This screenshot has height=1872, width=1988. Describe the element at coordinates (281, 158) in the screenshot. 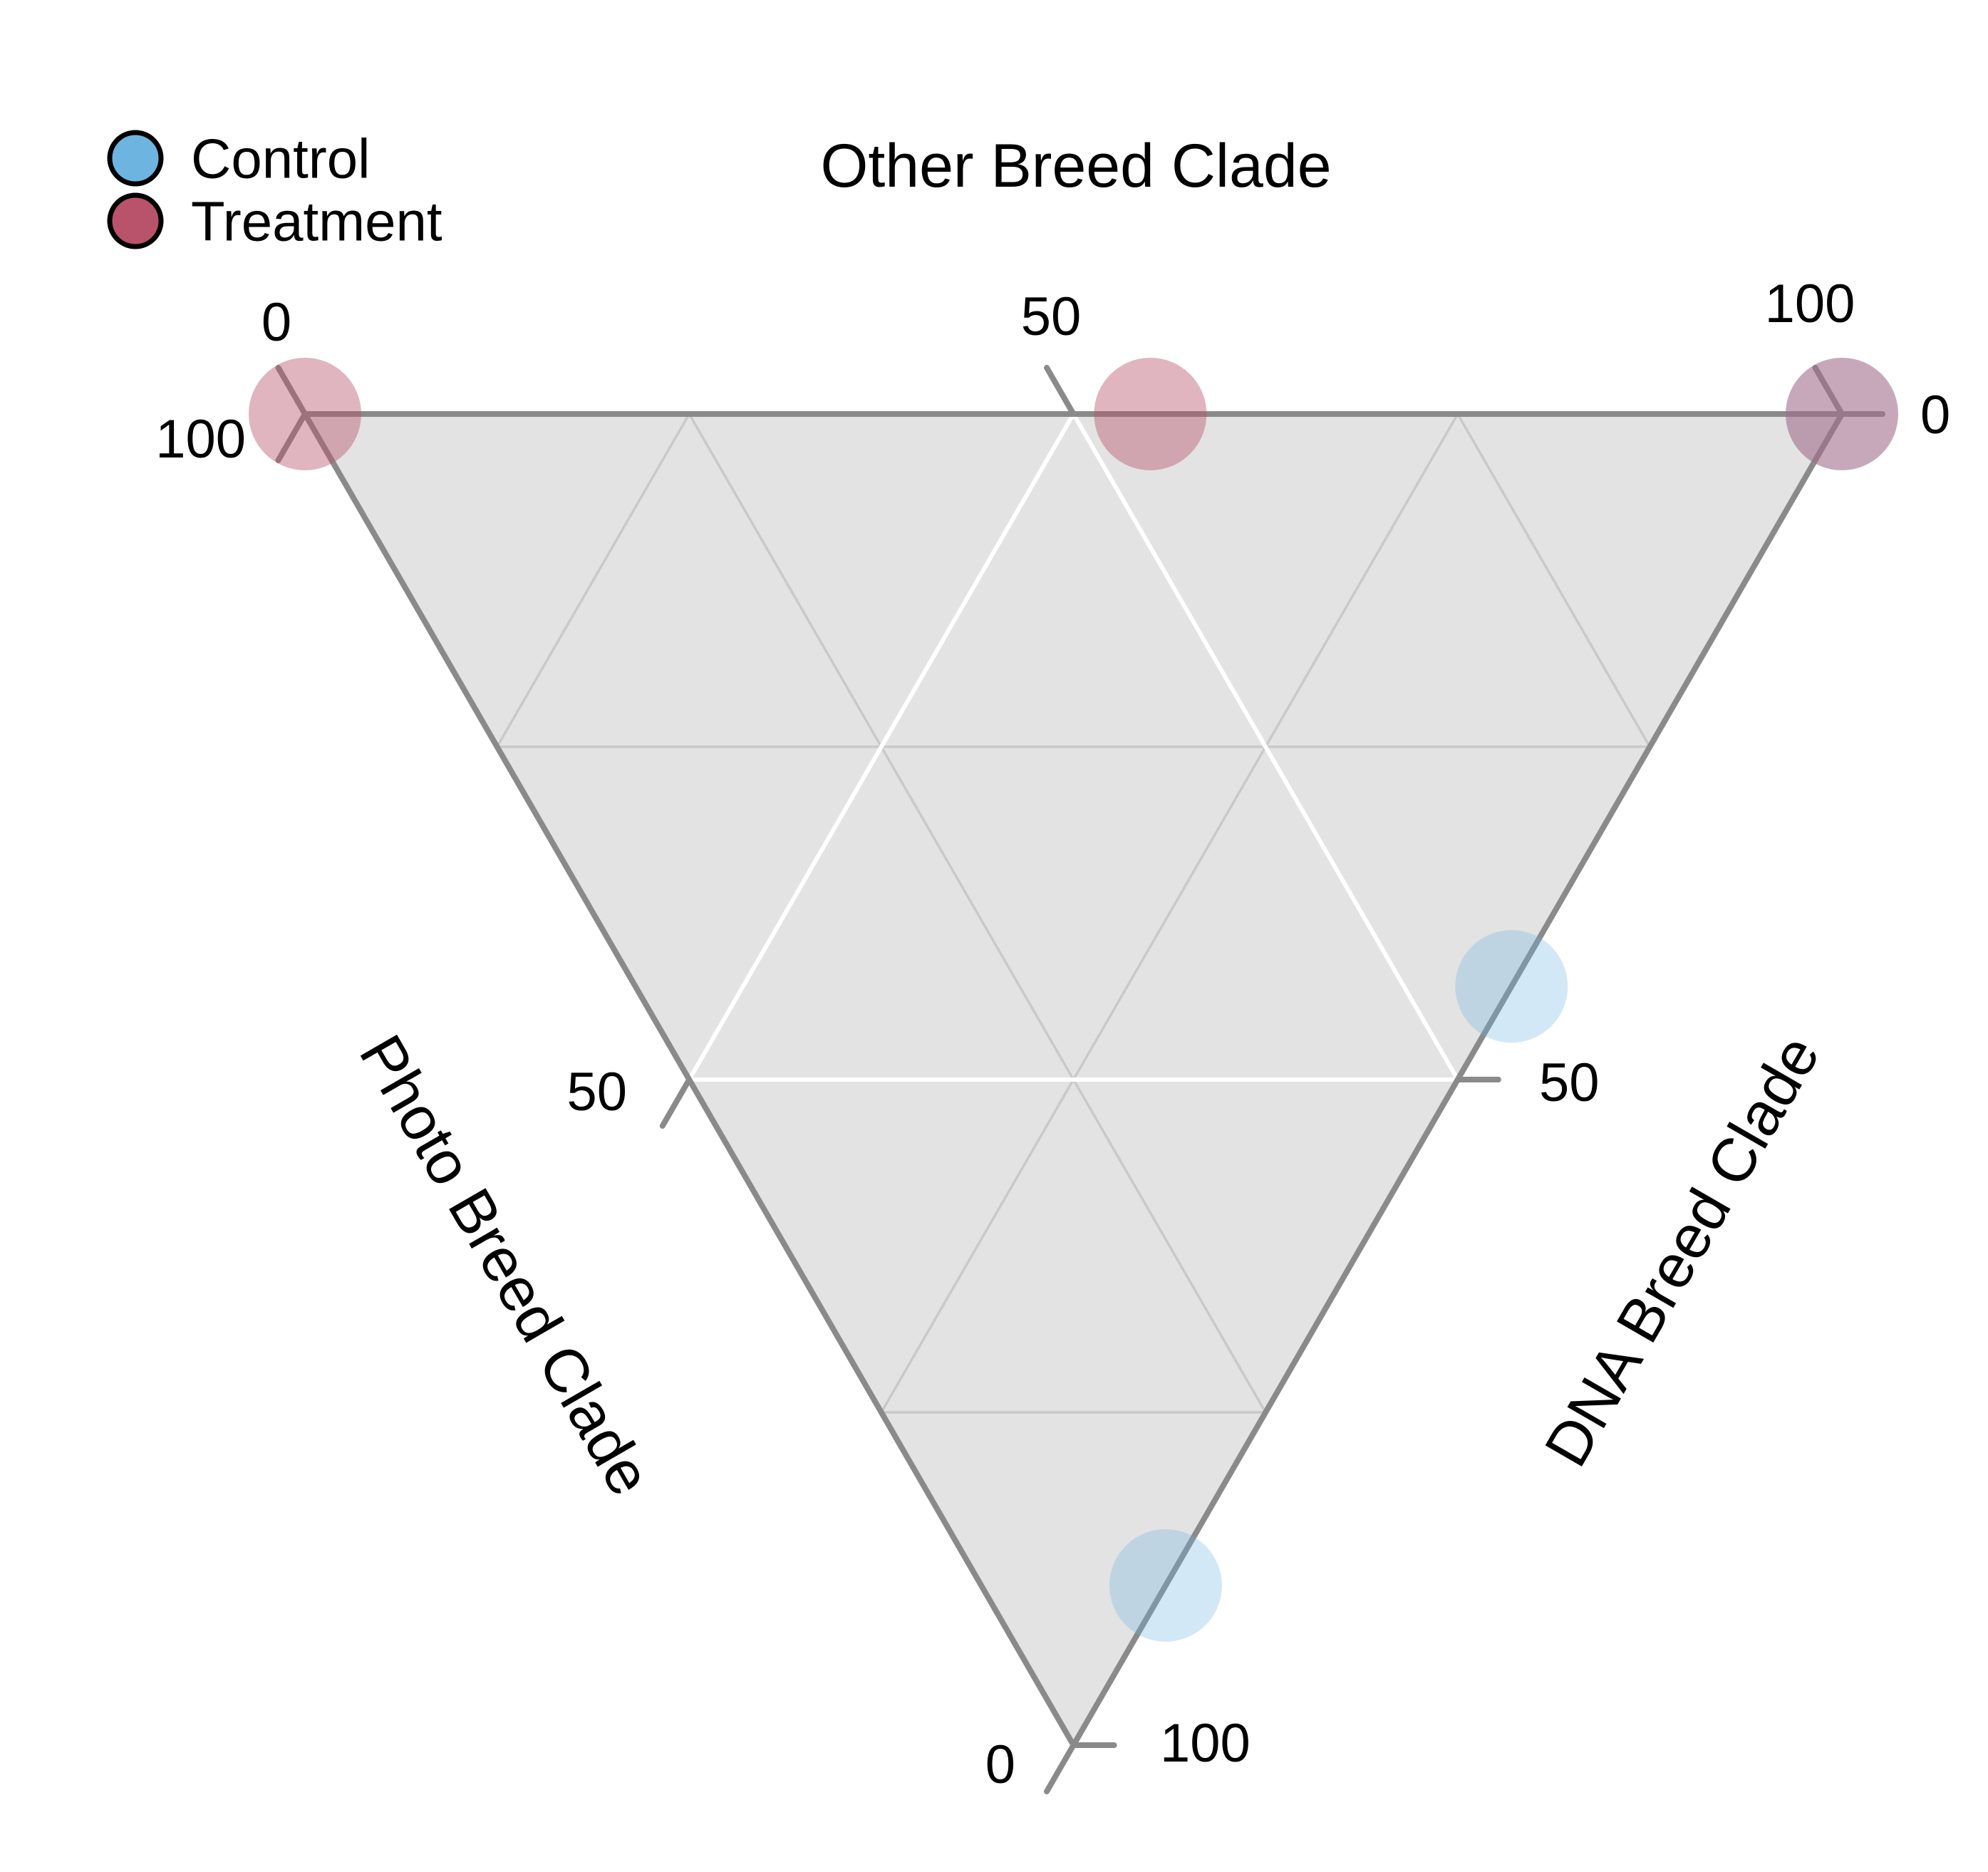

I see `legend-label-control: Control` at that location.